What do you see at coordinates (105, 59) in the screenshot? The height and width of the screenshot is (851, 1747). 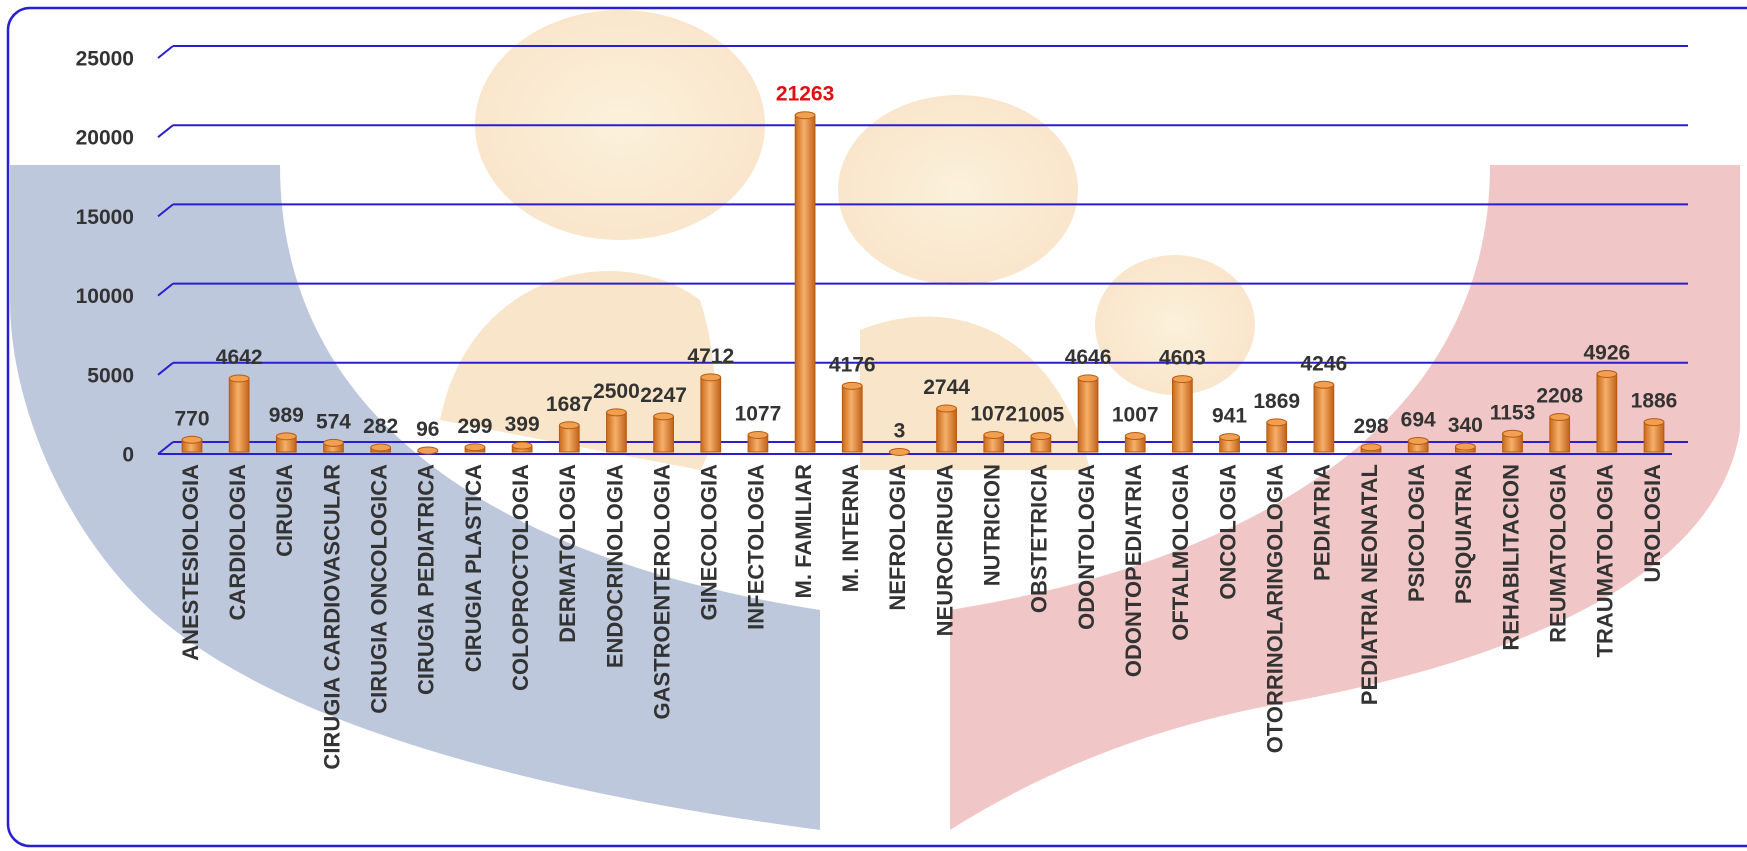 I see `y-tick-label: 25000` at bounding box center [105, 59].